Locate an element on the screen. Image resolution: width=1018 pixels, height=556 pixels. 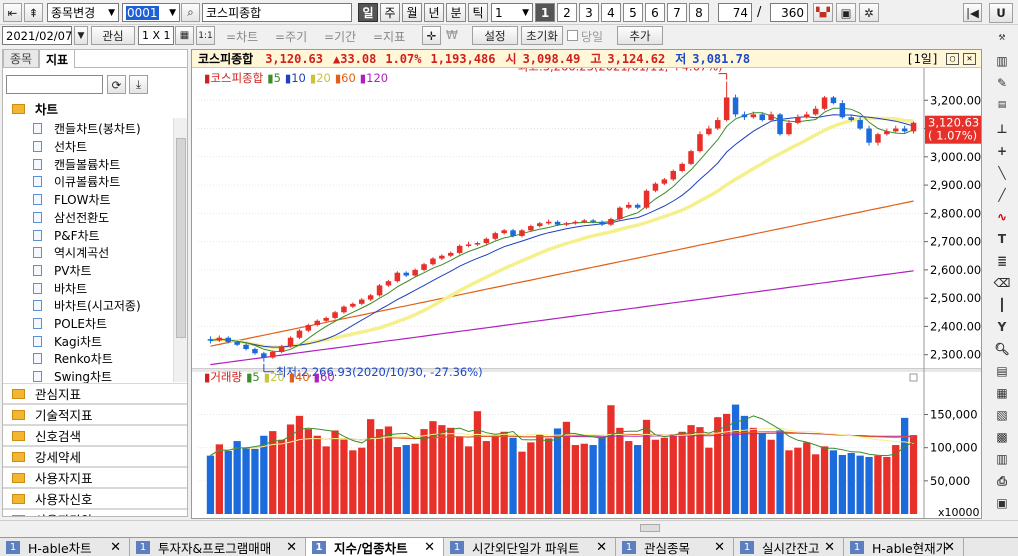
chart-type-item: 바차트 is located at coordinates (60, 288).